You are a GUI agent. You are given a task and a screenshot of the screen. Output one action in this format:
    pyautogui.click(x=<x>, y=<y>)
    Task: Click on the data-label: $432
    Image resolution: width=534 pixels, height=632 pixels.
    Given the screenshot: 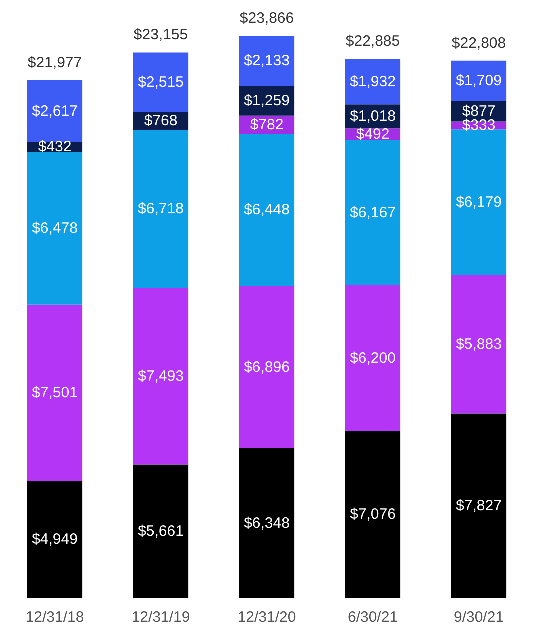 What is the action you would take?
    pyautogui.click(x=55, y=147)
    